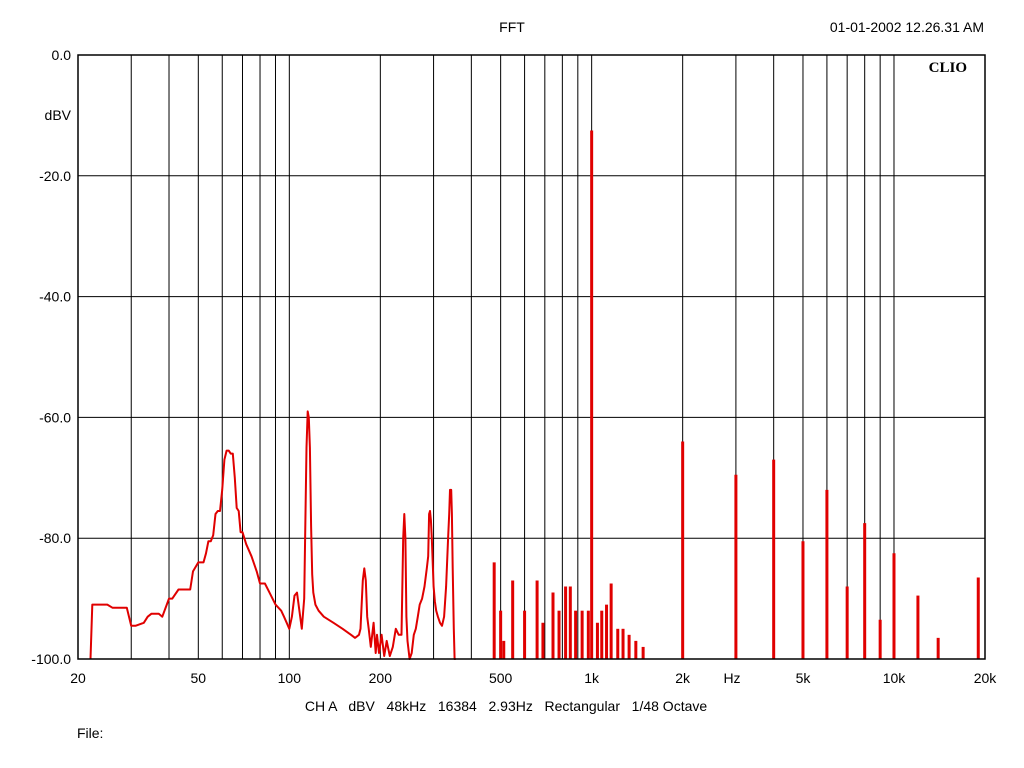  I want to click on y-tick-label: -20.0, so click(55, 176).